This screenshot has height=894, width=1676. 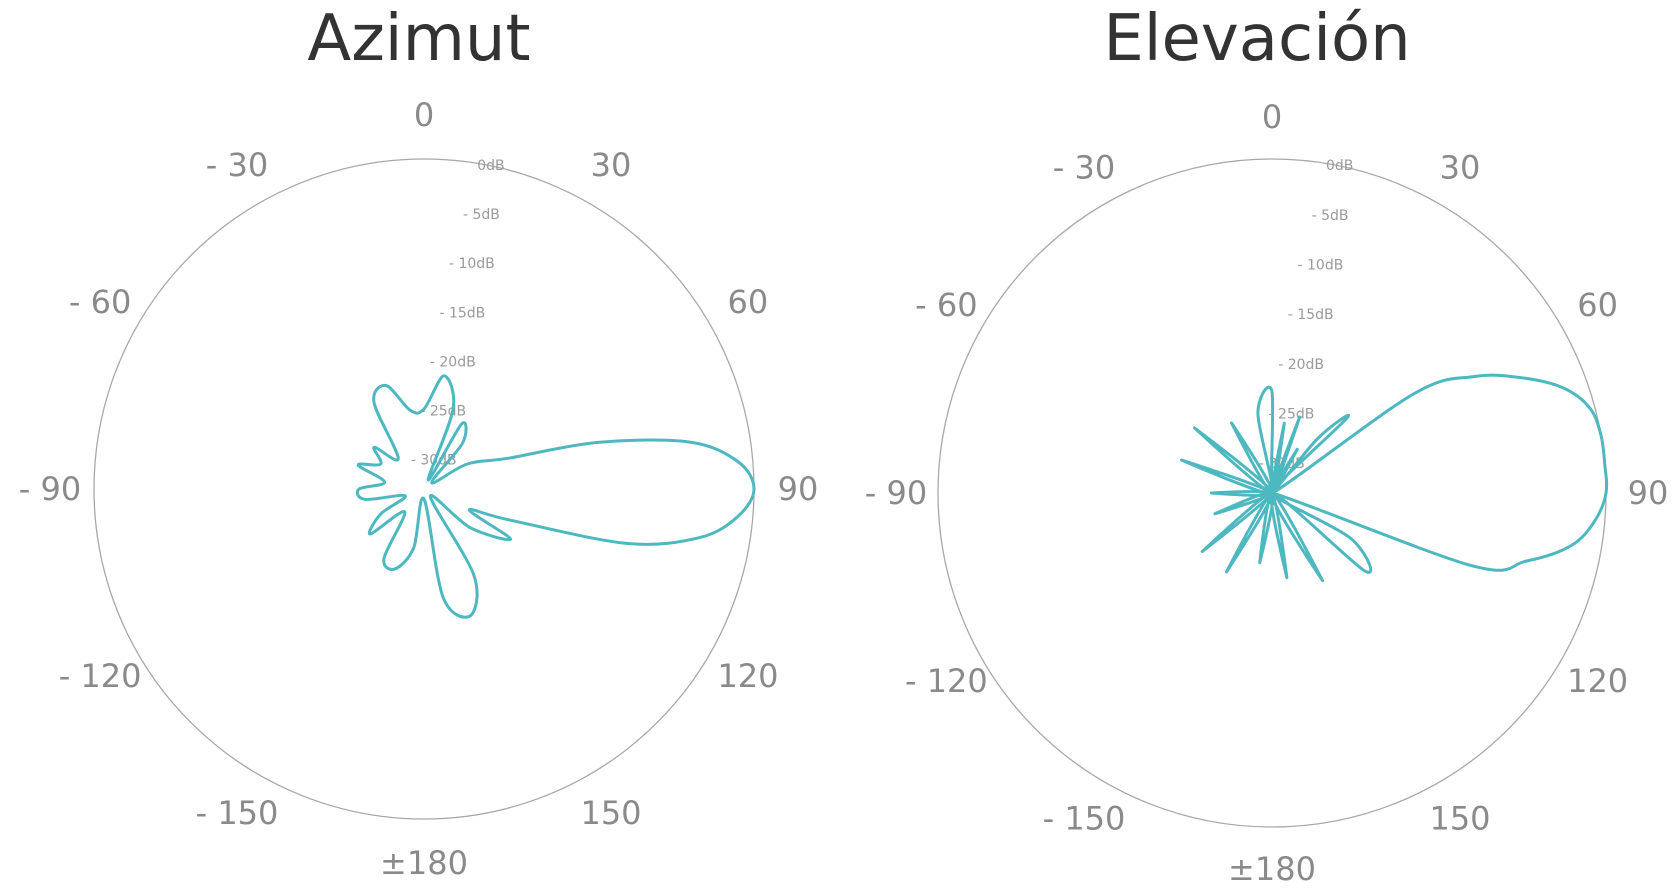 I want to click on radial-tick-label: - 25dB, so click(x=1292, y=415).